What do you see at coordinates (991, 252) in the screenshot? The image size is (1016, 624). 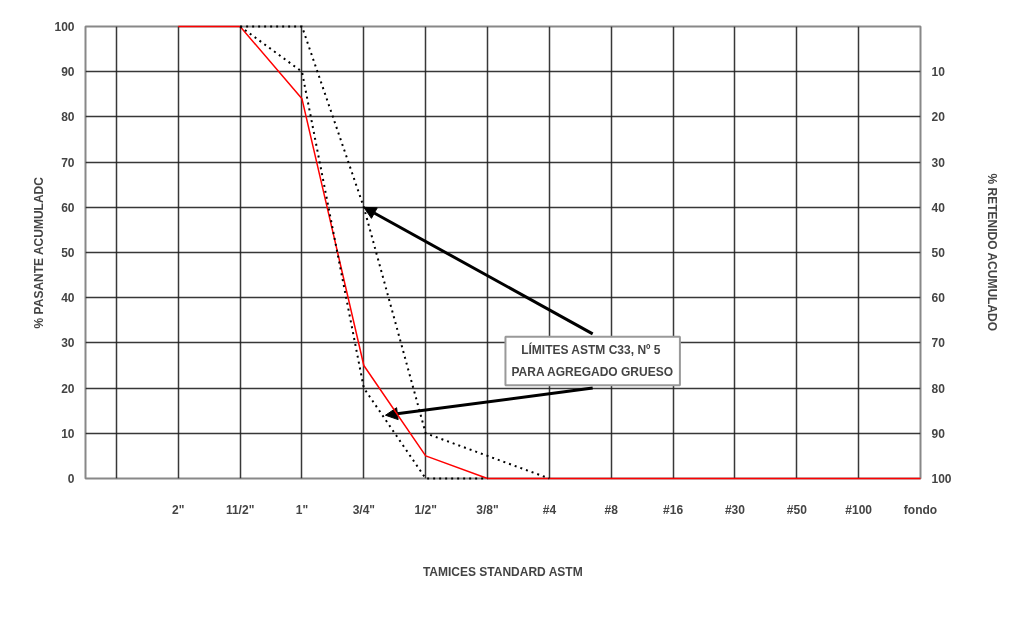 I see `y2-axis-title: % RETENIDO ACUMULADO` at bounding box center [991, 252].